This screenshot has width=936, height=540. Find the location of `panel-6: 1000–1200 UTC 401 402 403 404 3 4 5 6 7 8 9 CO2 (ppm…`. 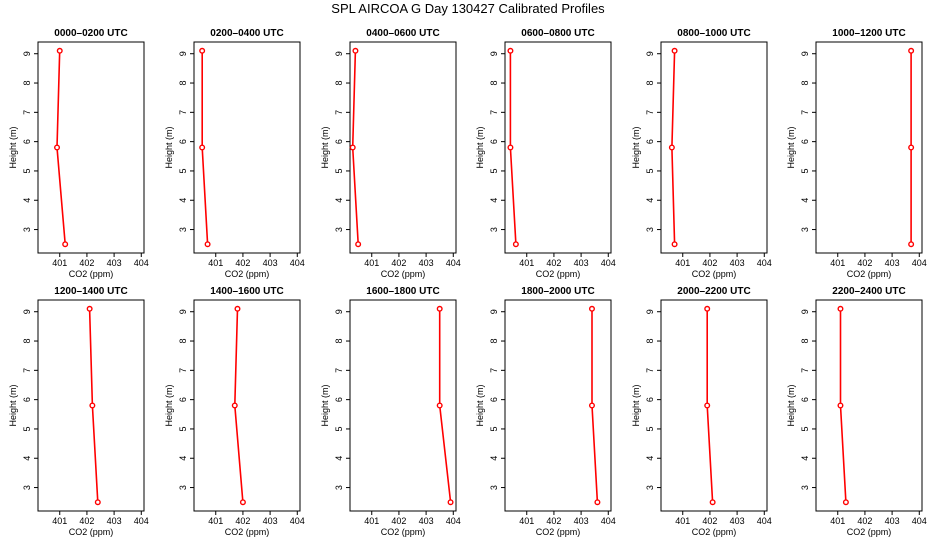

panel-6: 1000–1200 UTC 401 402 403 404 3 4 5 6 7 8 9 CO2 (ppm… is located at coordinates (856, 153).